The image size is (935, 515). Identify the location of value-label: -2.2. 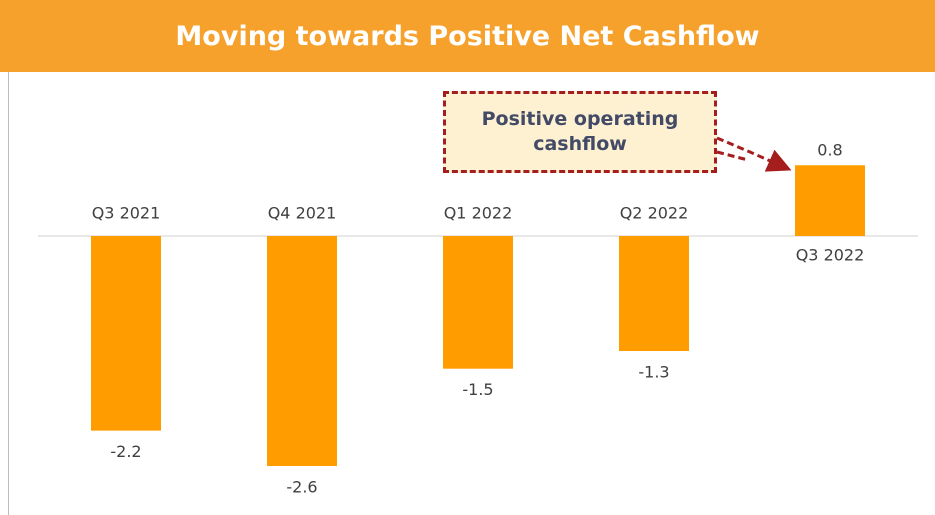
(125, 451).